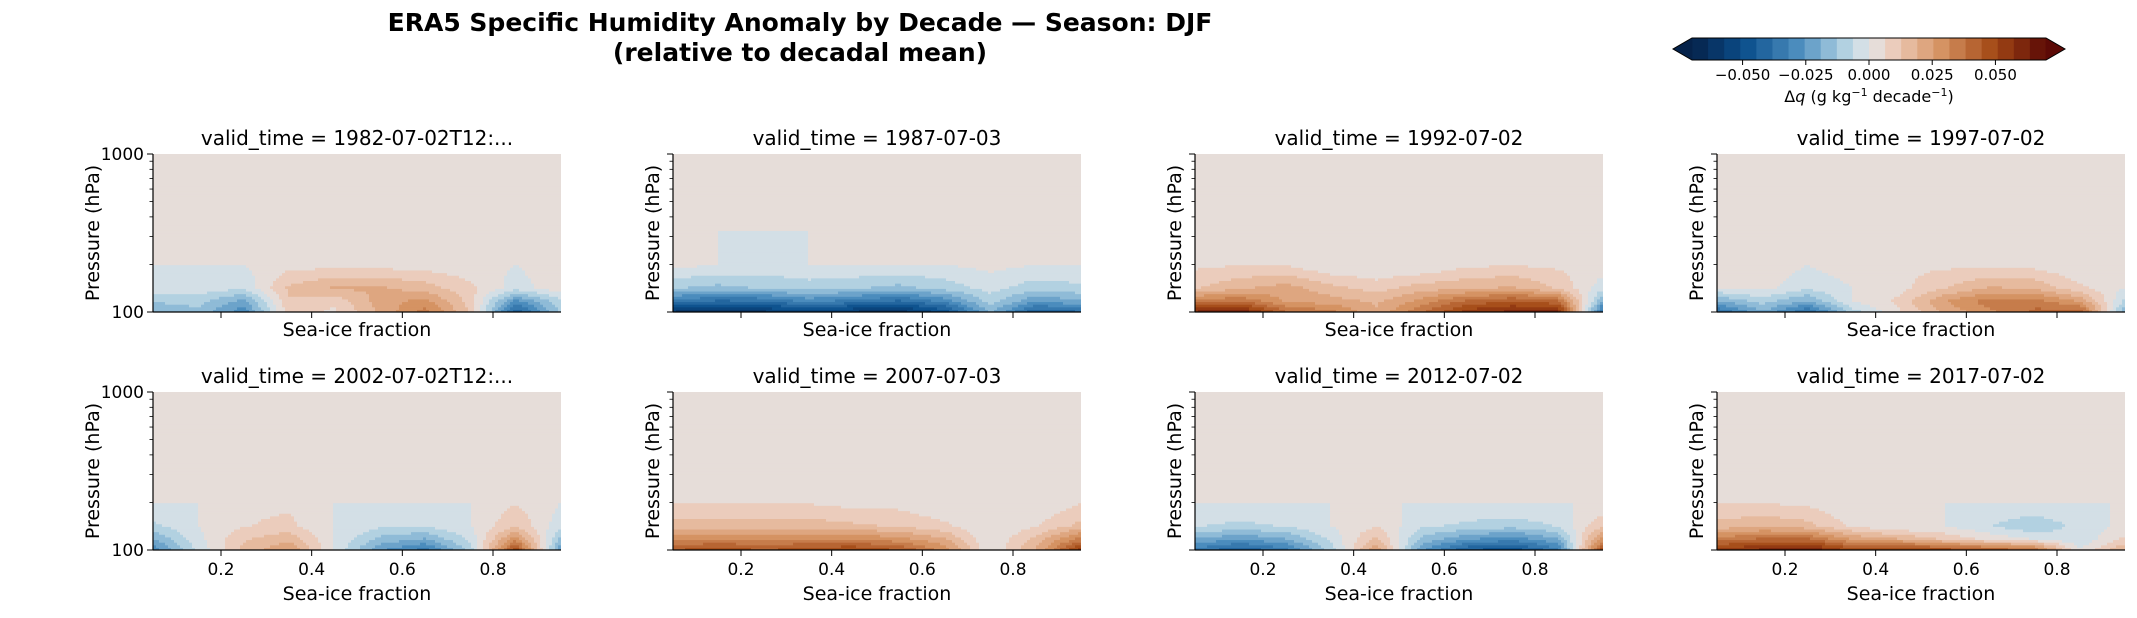  Describe the element at coordinates (1900, 96) in the screenshot. I see `colorbar-label-decade: decade` at that location.